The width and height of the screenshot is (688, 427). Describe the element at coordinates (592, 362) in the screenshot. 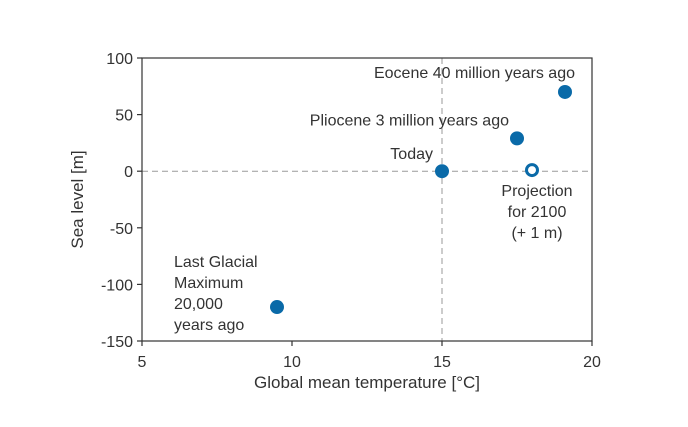

I see `x-tick-label: 20` at that location.